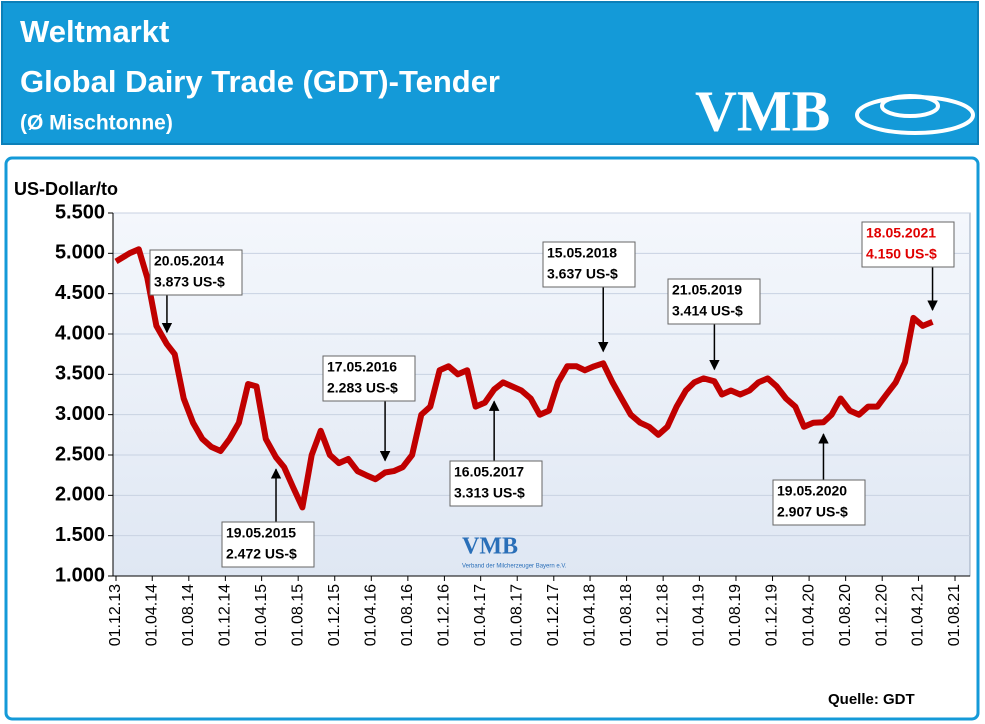 The image size is (985, 724). Describe the element at coordinates (151, 615) in the screenshot. I see `x-tick-label: 01.04.14` at that location.